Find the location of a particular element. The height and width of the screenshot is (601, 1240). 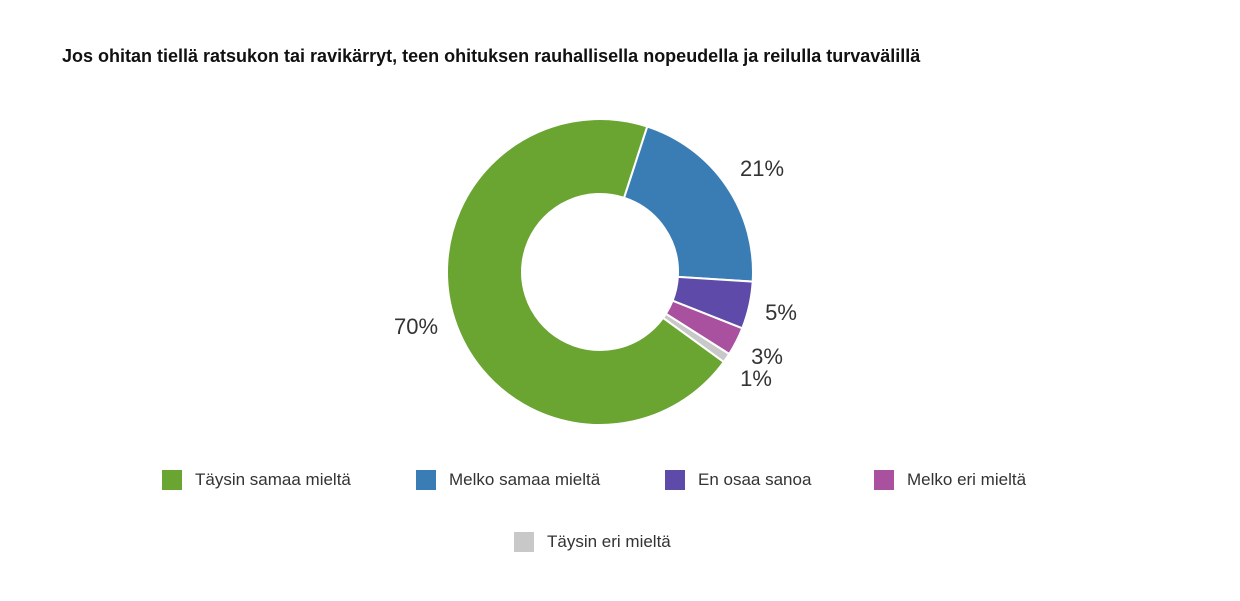

legend-item-taysin-samaa: Täysin samaa mieltä is located at coordinates (256, 480).